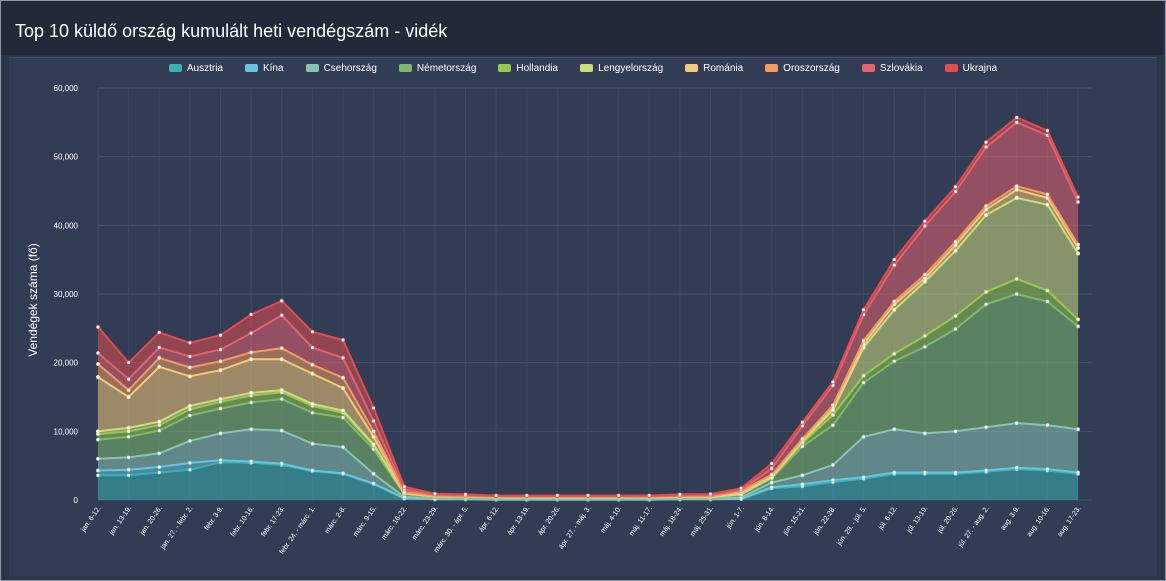 This screenshot has height=581, width=1166. What do you see at coordinates (336, 520) in the screenshot?
I see `x-tick-label: márc. 2-8.` at bounding box center [336, 520].